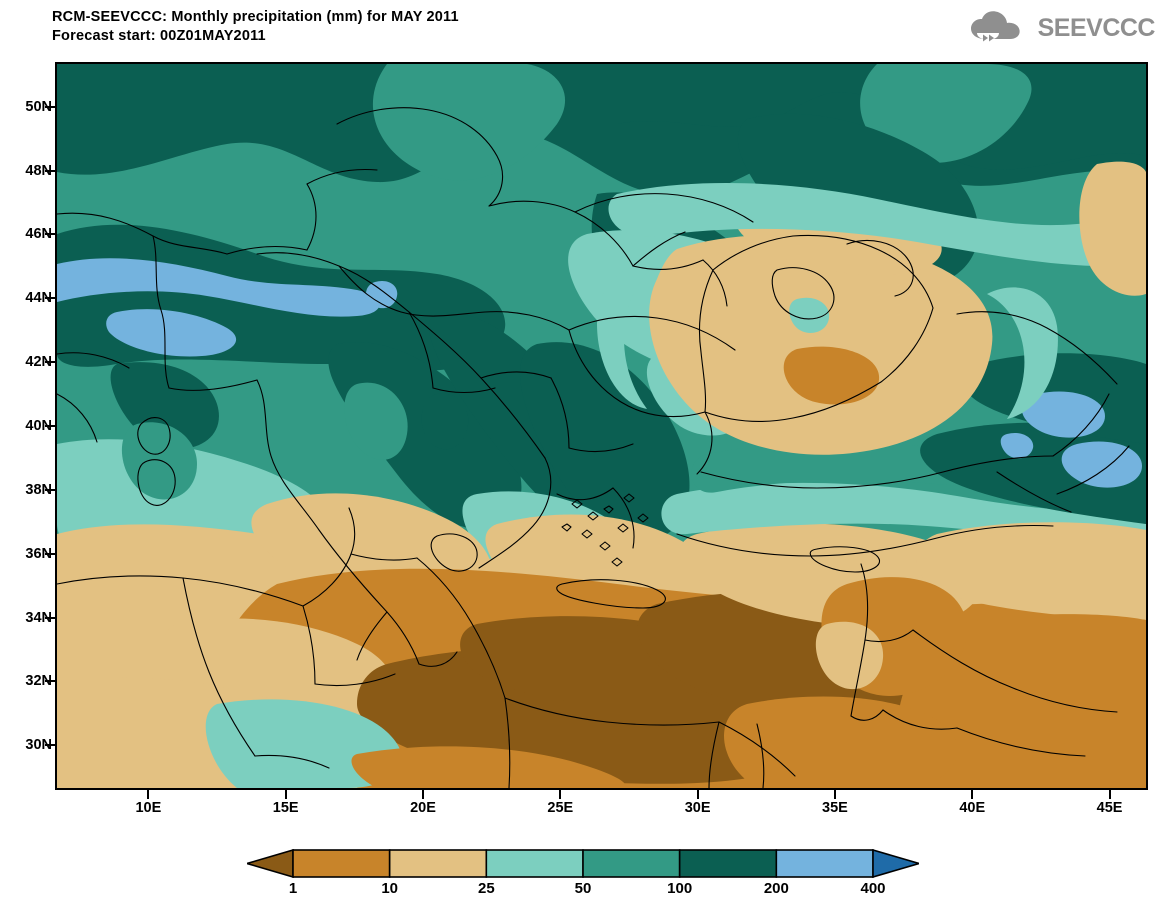 The width and height of the screenshot is (1165, 907). What do you see at coordinates (38, 106) in the screenshot?
I see `y-axis-tick-50N: 50N` at bounding box center [38, 106].